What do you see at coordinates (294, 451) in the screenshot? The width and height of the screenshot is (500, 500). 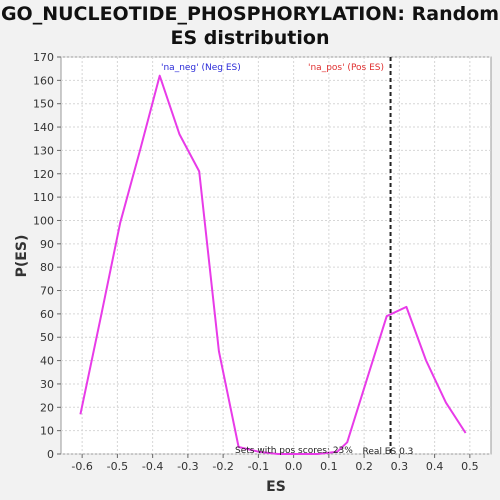 I see `pos-scores-annotation: Sets with pos scores: 23%` at bounding box center [294, 451].